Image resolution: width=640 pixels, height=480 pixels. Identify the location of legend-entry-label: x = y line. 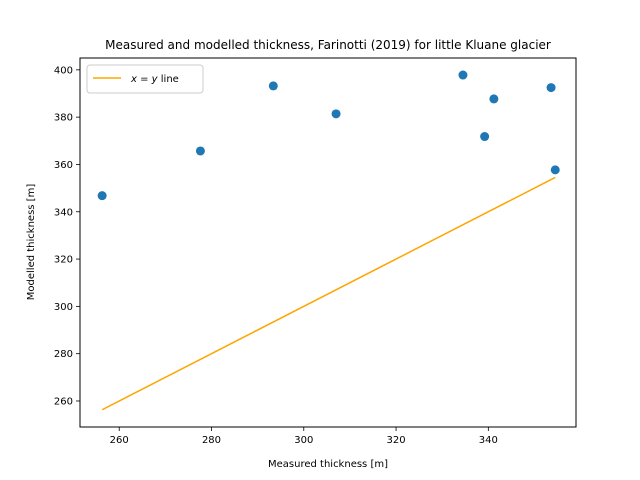
(154, 79).